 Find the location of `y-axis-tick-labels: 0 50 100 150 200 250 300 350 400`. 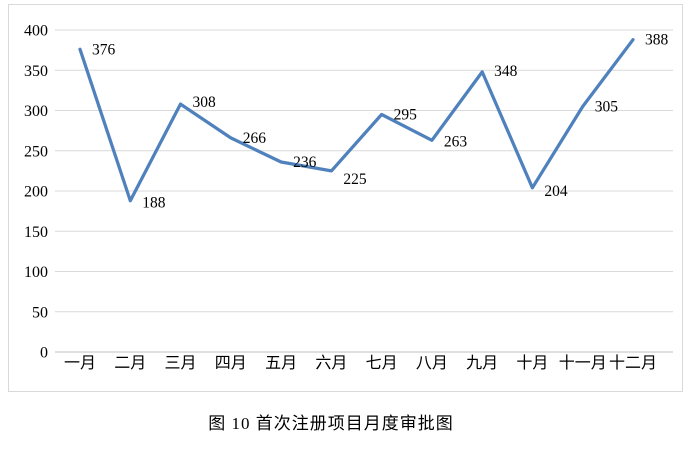

y-axis-tick-labels: 0 50 100 150 200 250 300 350 400 is located at coordinates (36, 192).